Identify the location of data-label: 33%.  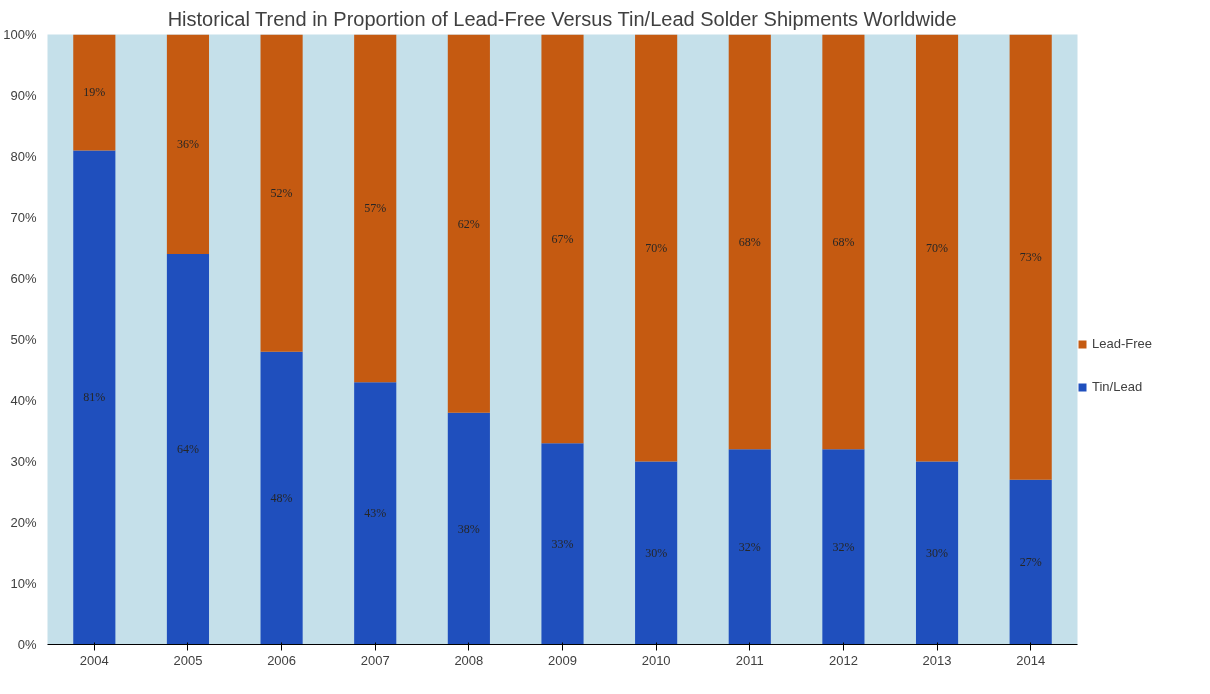
(562, 543).